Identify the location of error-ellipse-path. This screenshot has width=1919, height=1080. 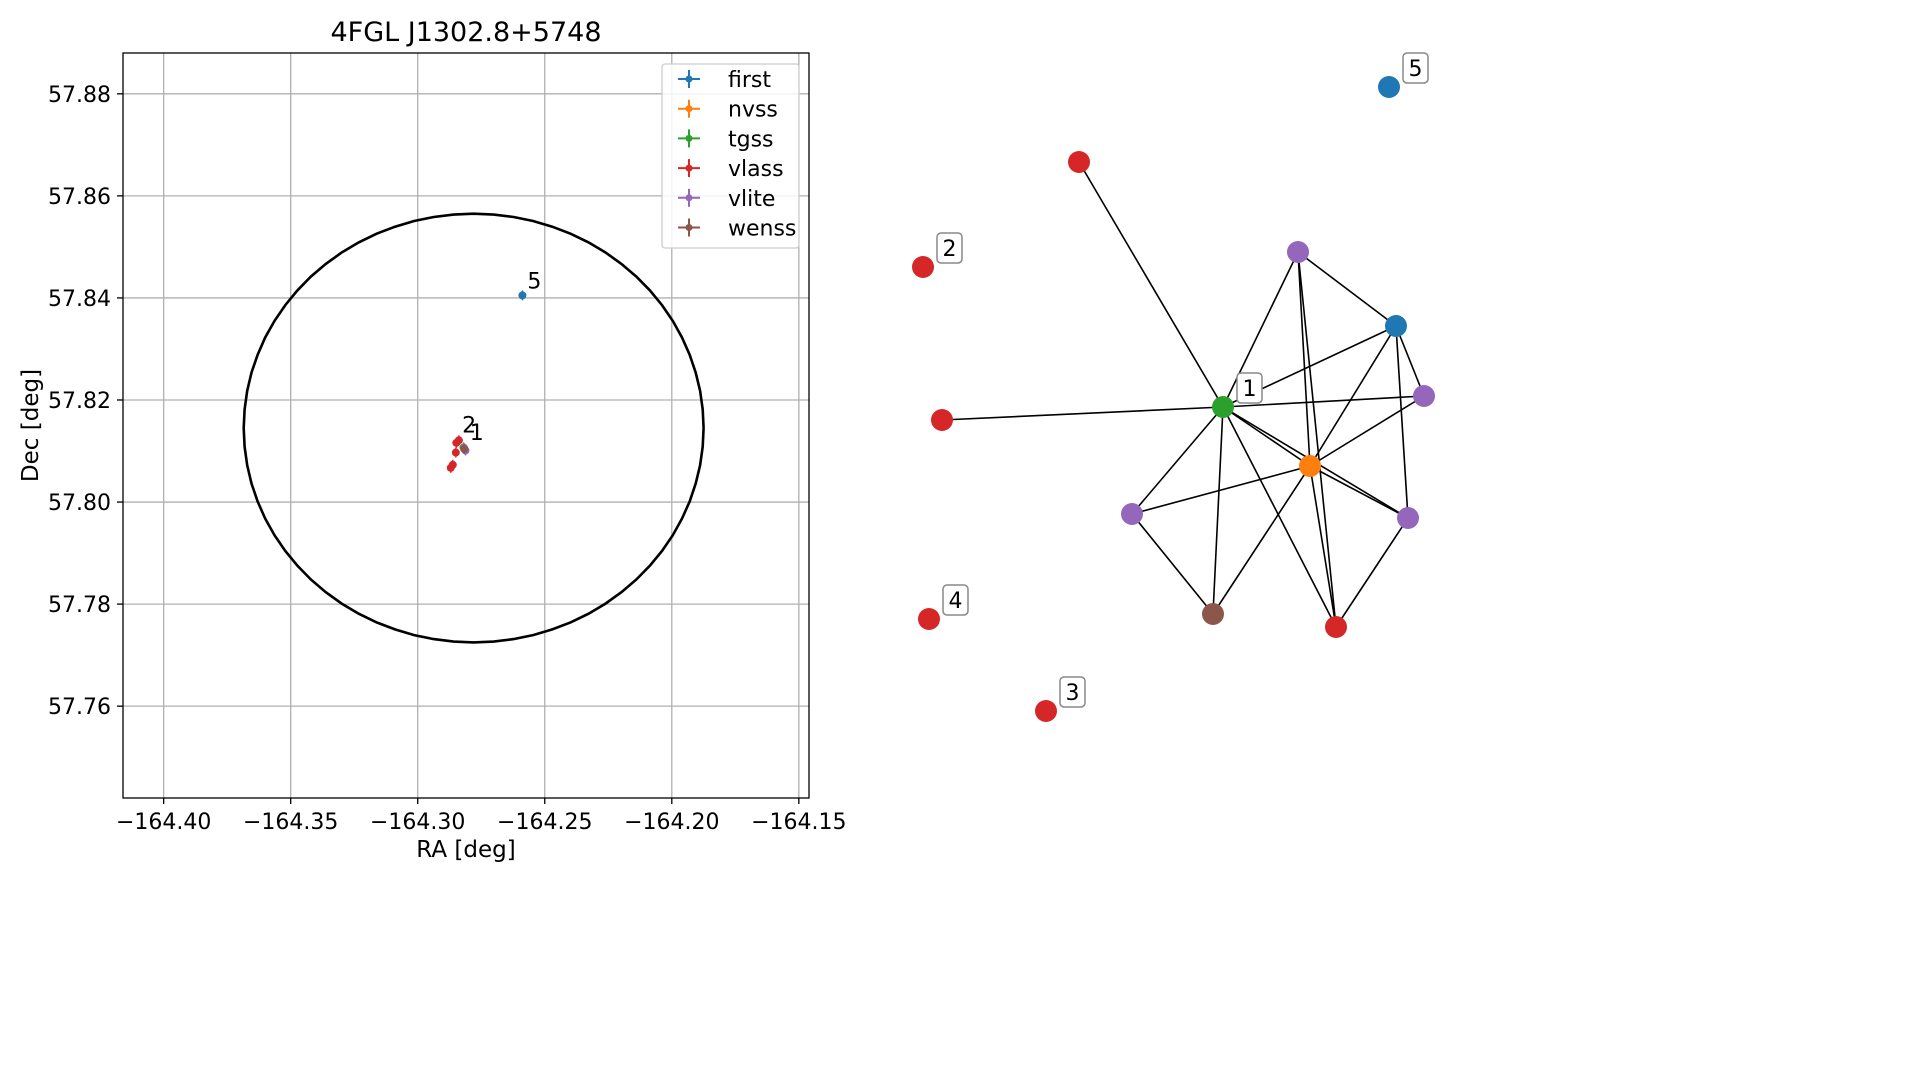
(473, 428).